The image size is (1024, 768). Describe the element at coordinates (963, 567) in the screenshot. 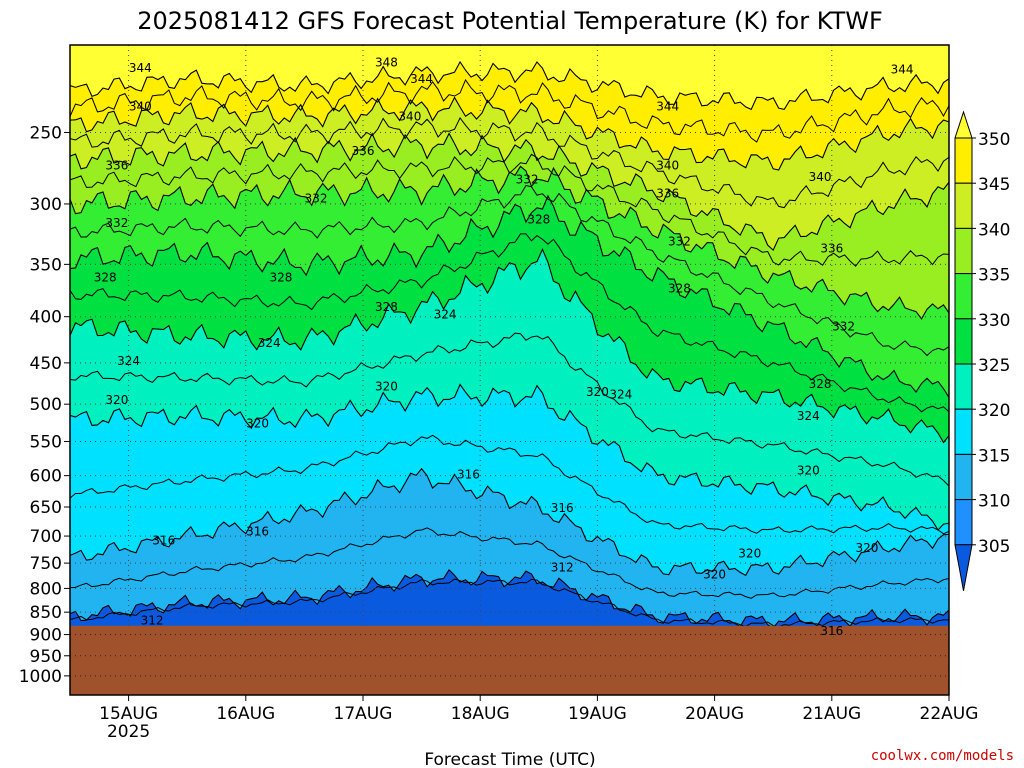

I see `colorbar-extend-min` at that location.